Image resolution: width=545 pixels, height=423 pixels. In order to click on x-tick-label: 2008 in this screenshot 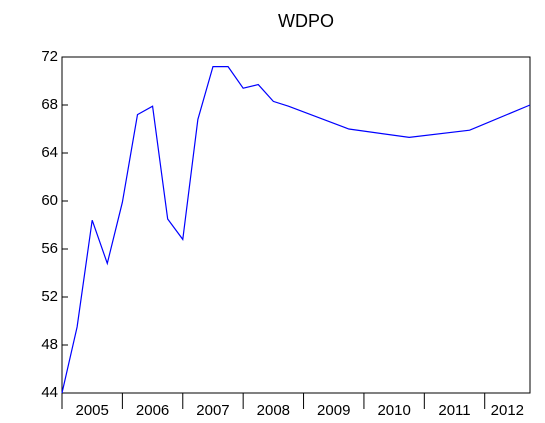, I will do `click(273, 410)`.